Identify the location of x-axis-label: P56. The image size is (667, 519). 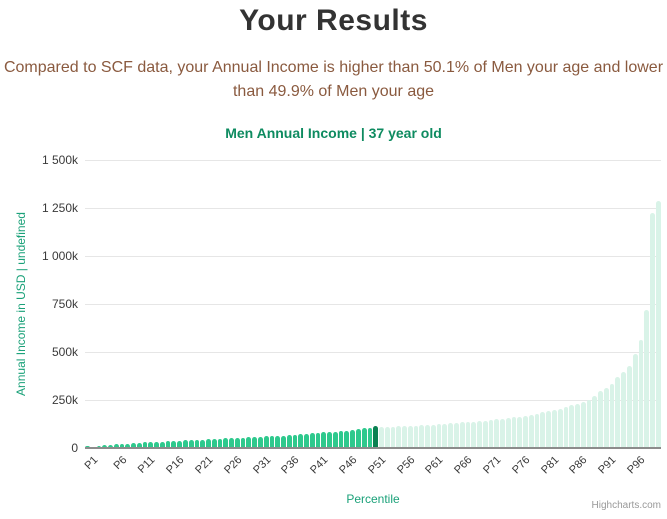
(406, 465).